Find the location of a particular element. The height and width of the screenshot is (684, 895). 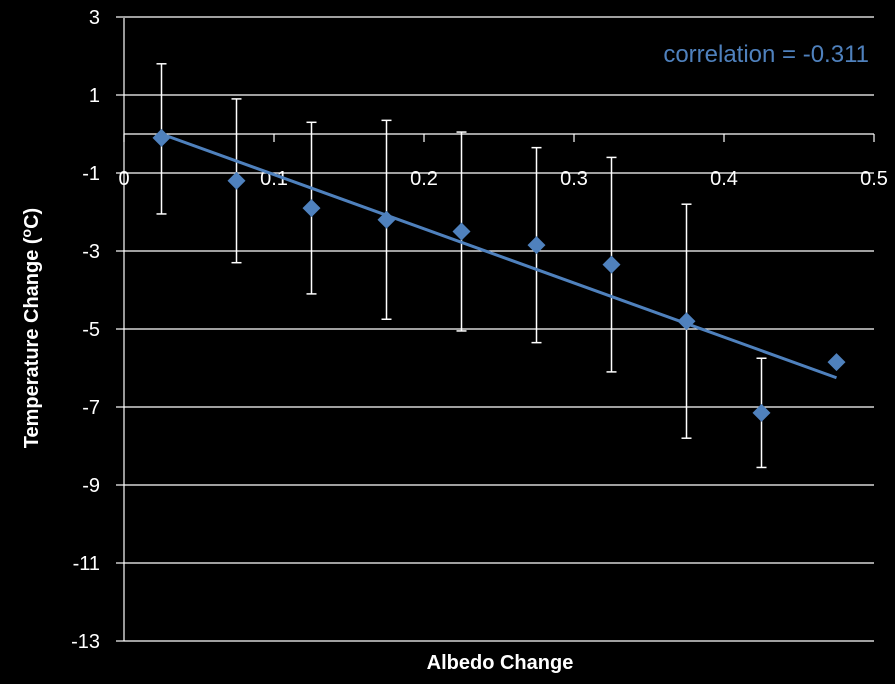

y-tick-label: -13 is located at coordinates (85, 642).